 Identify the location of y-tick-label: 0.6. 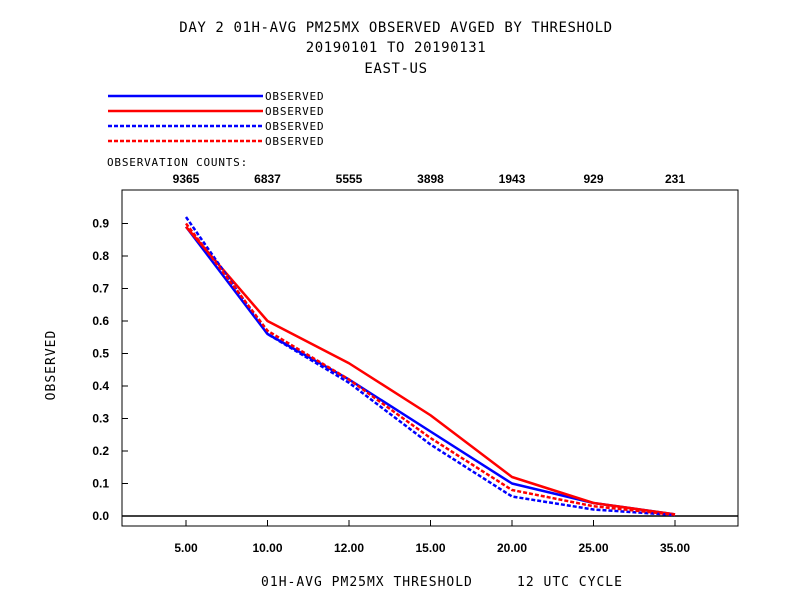
(100, 321).